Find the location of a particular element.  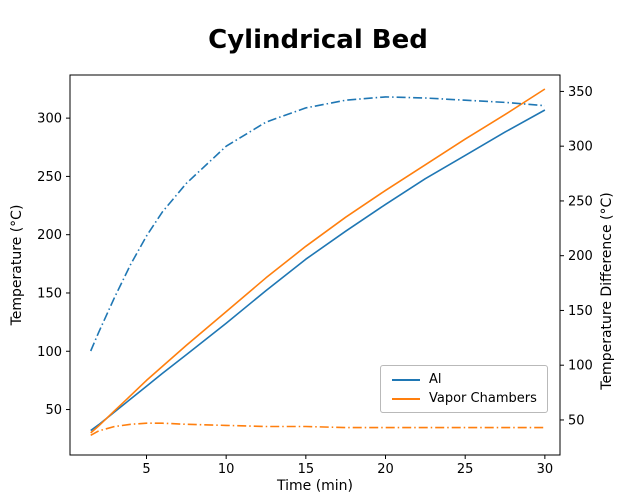

x-tick-label: 5 is located at coordinates (146, 469).